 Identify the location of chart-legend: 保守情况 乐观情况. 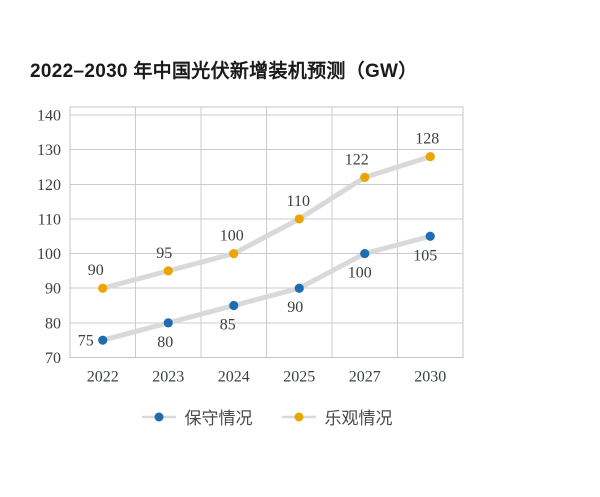
(266, 416).